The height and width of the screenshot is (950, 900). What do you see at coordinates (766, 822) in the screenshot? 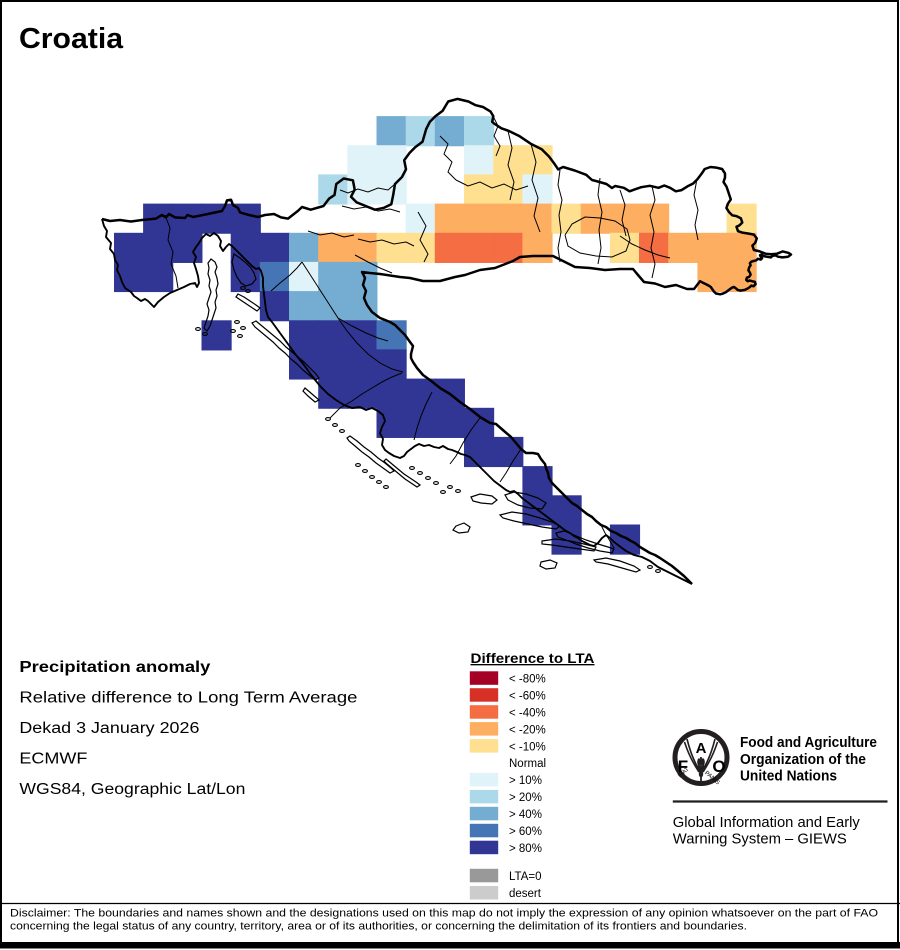
I see `svg-text: Global Information and Early` at bounding box center [766, 822].